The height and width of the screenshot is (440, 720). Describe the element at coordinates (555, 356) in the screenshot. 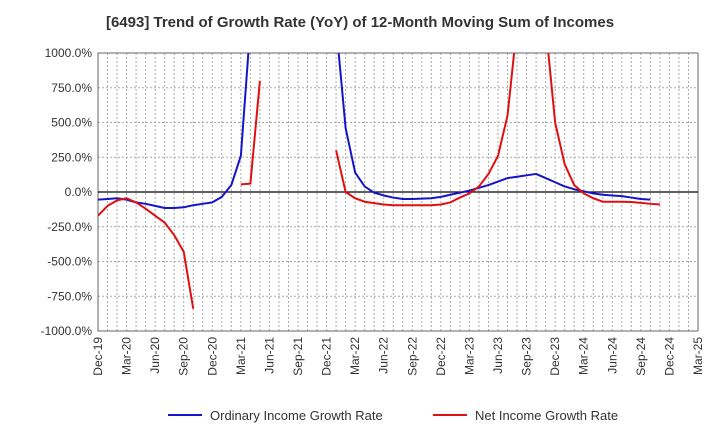

I see `x-tick-label: Dec-23` at that location.